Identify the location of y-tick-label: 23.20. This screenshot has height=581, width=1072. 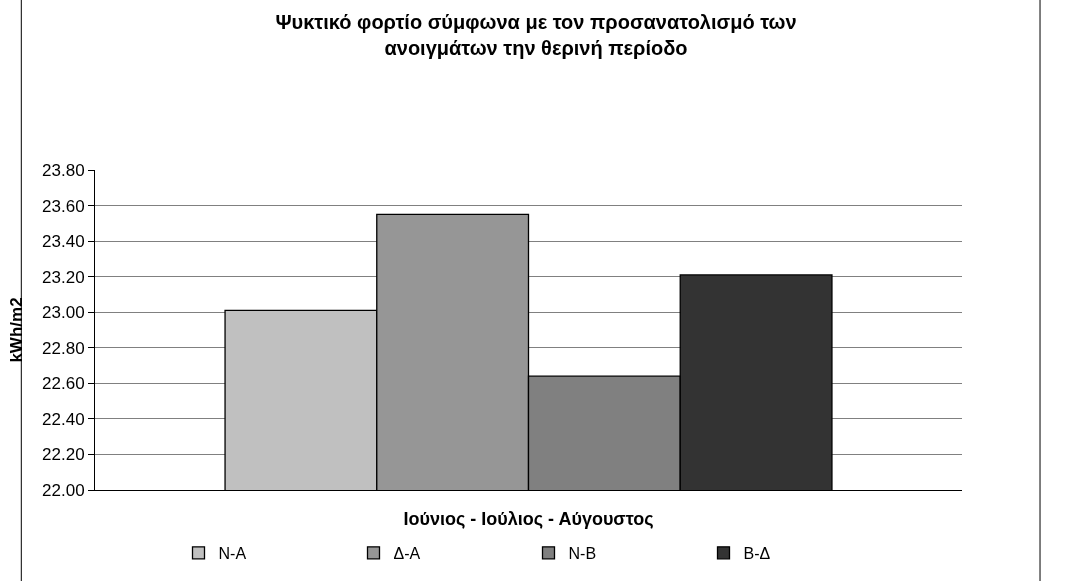
(63, 277).